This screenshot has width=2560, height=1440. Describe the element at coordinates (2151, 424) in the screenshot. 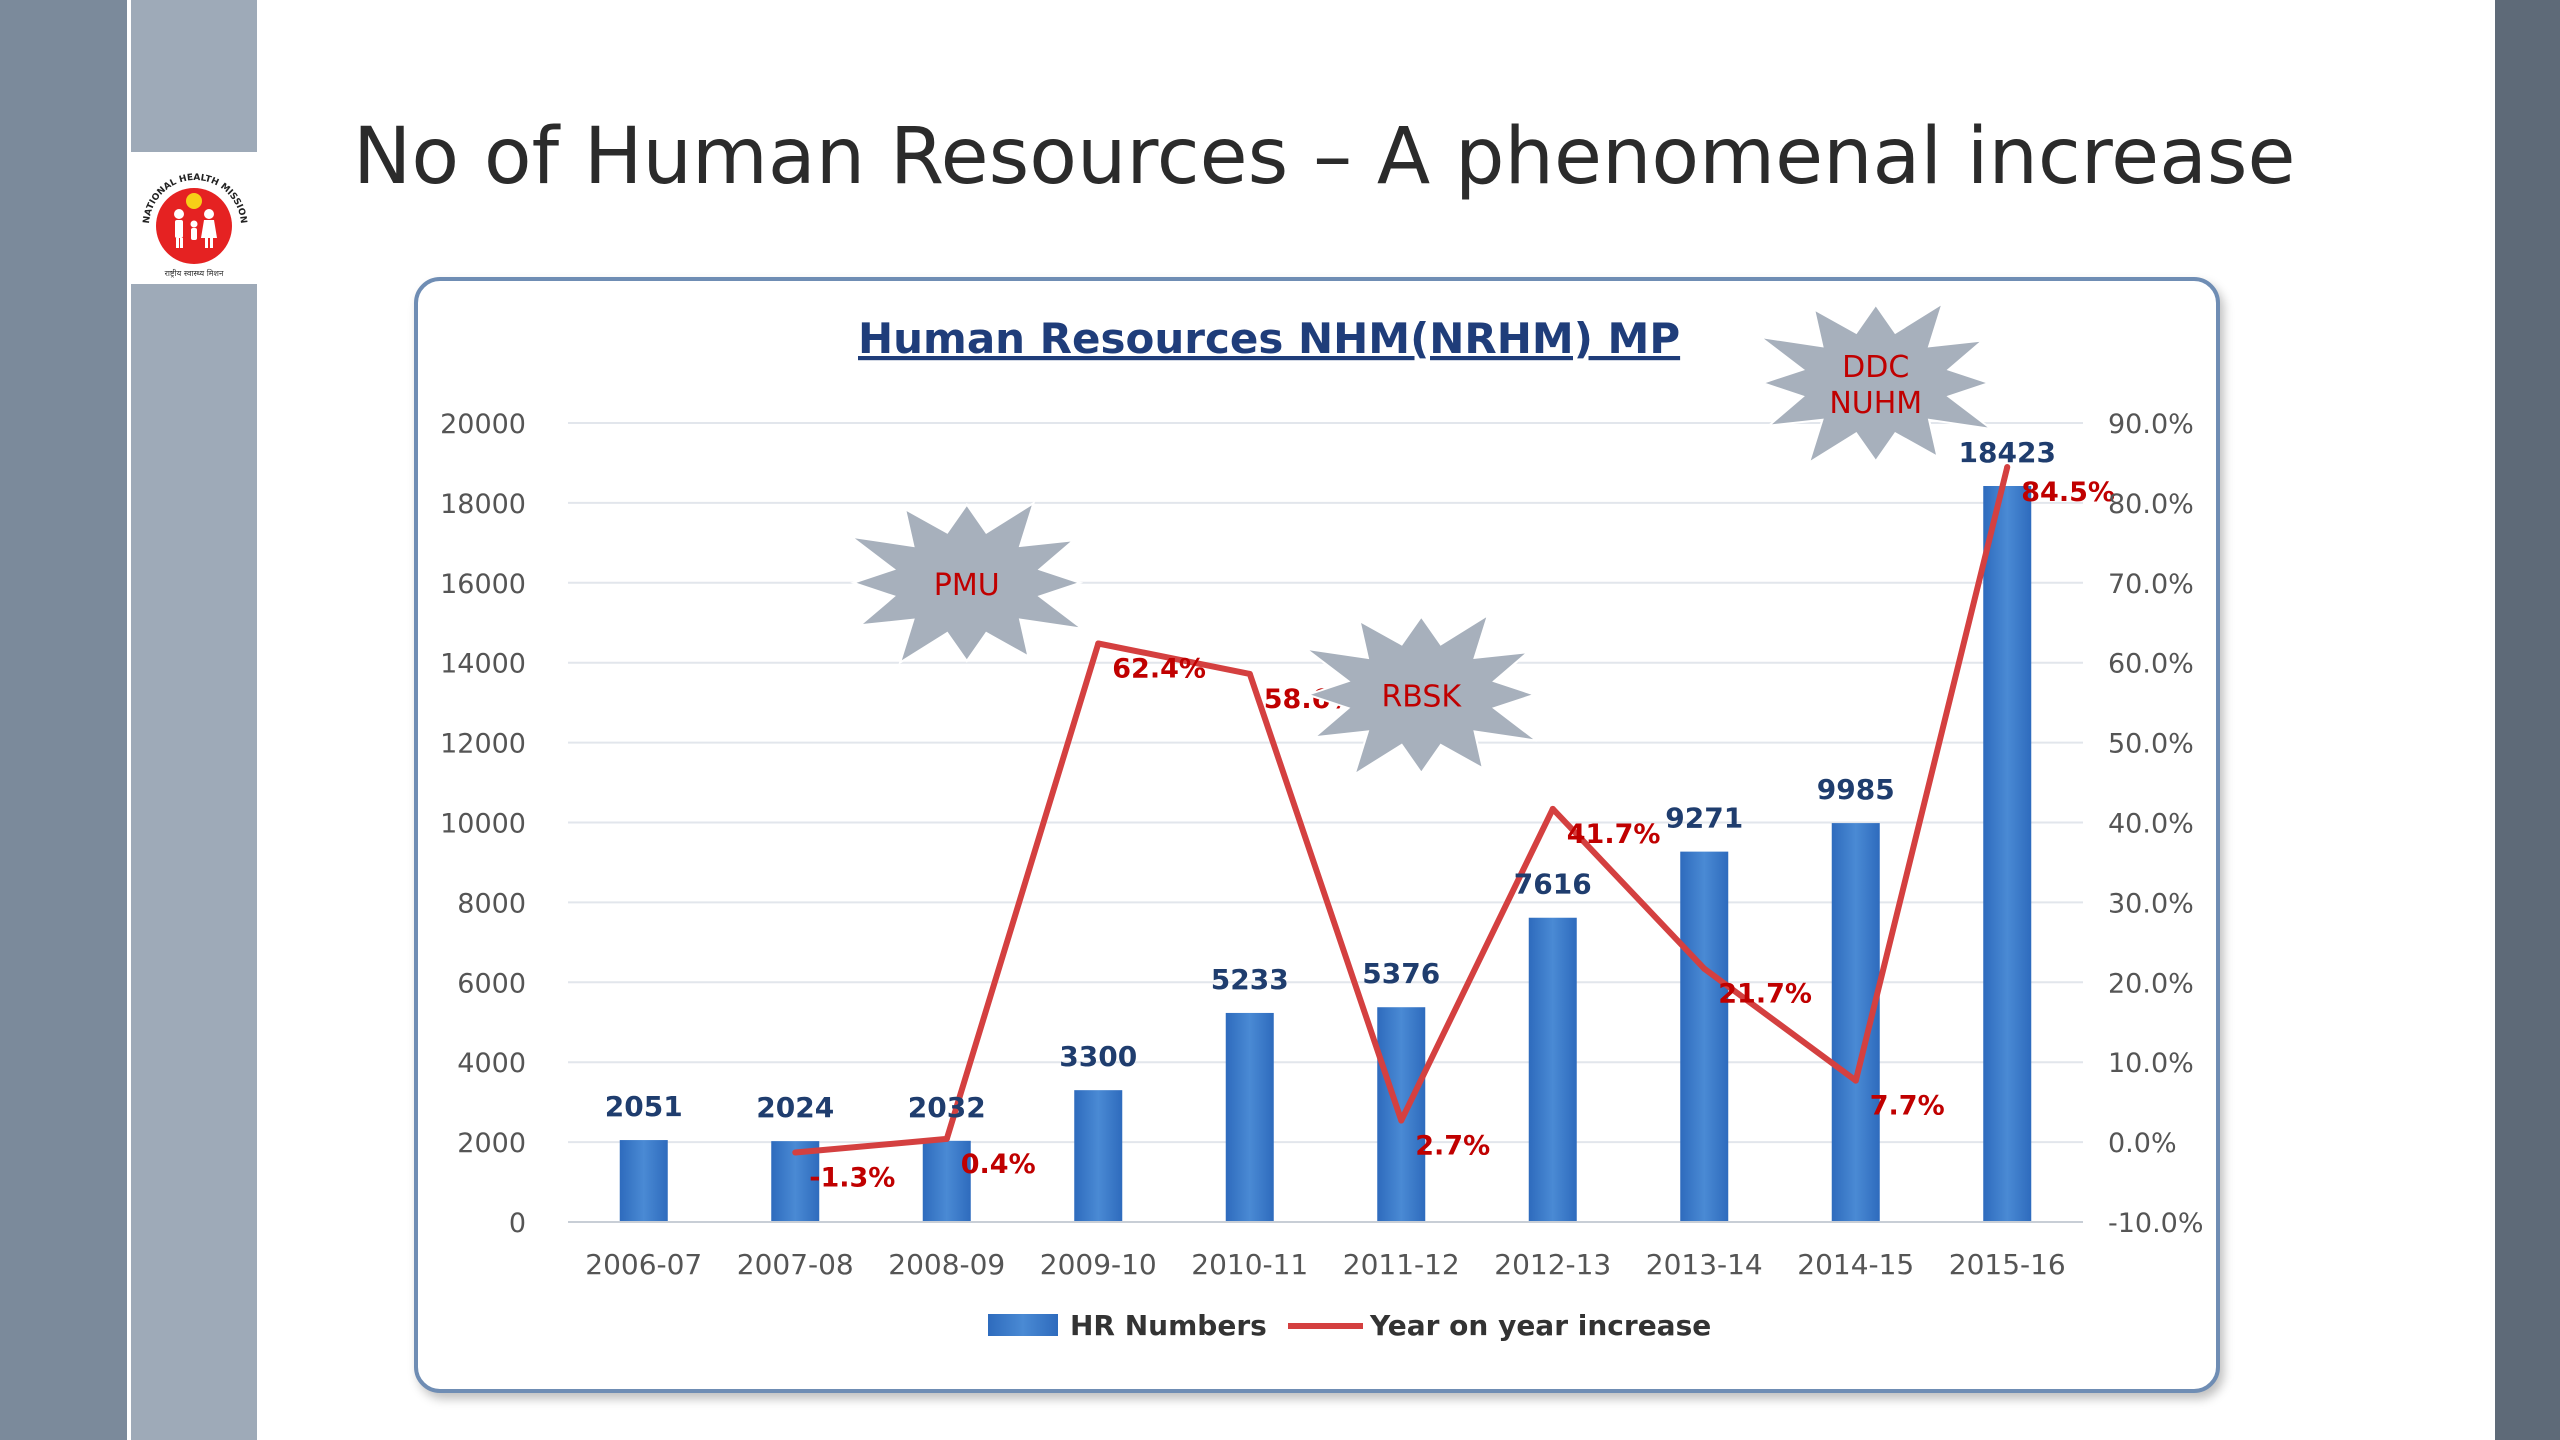

I see `y2-tick-label: 90.0%` at that location.